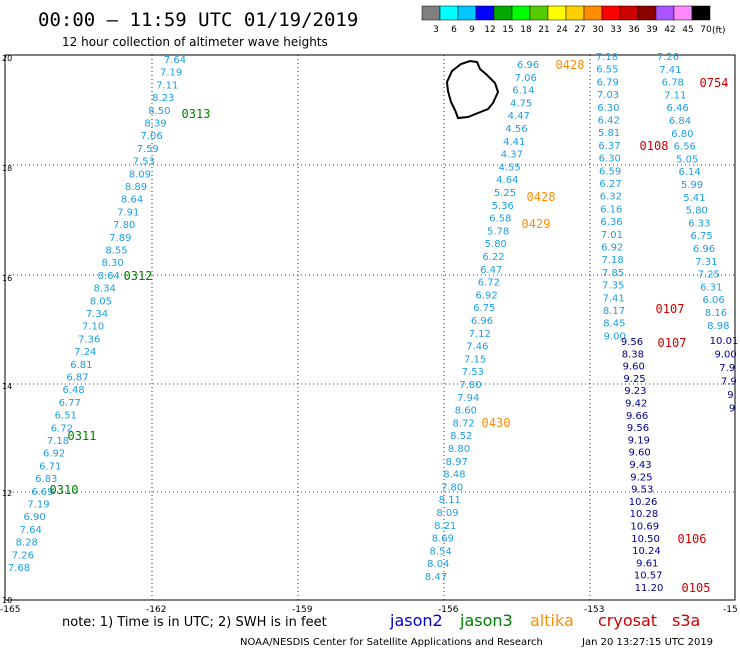  I want to click on wave-height-value: 9.60, so click(634, 367).